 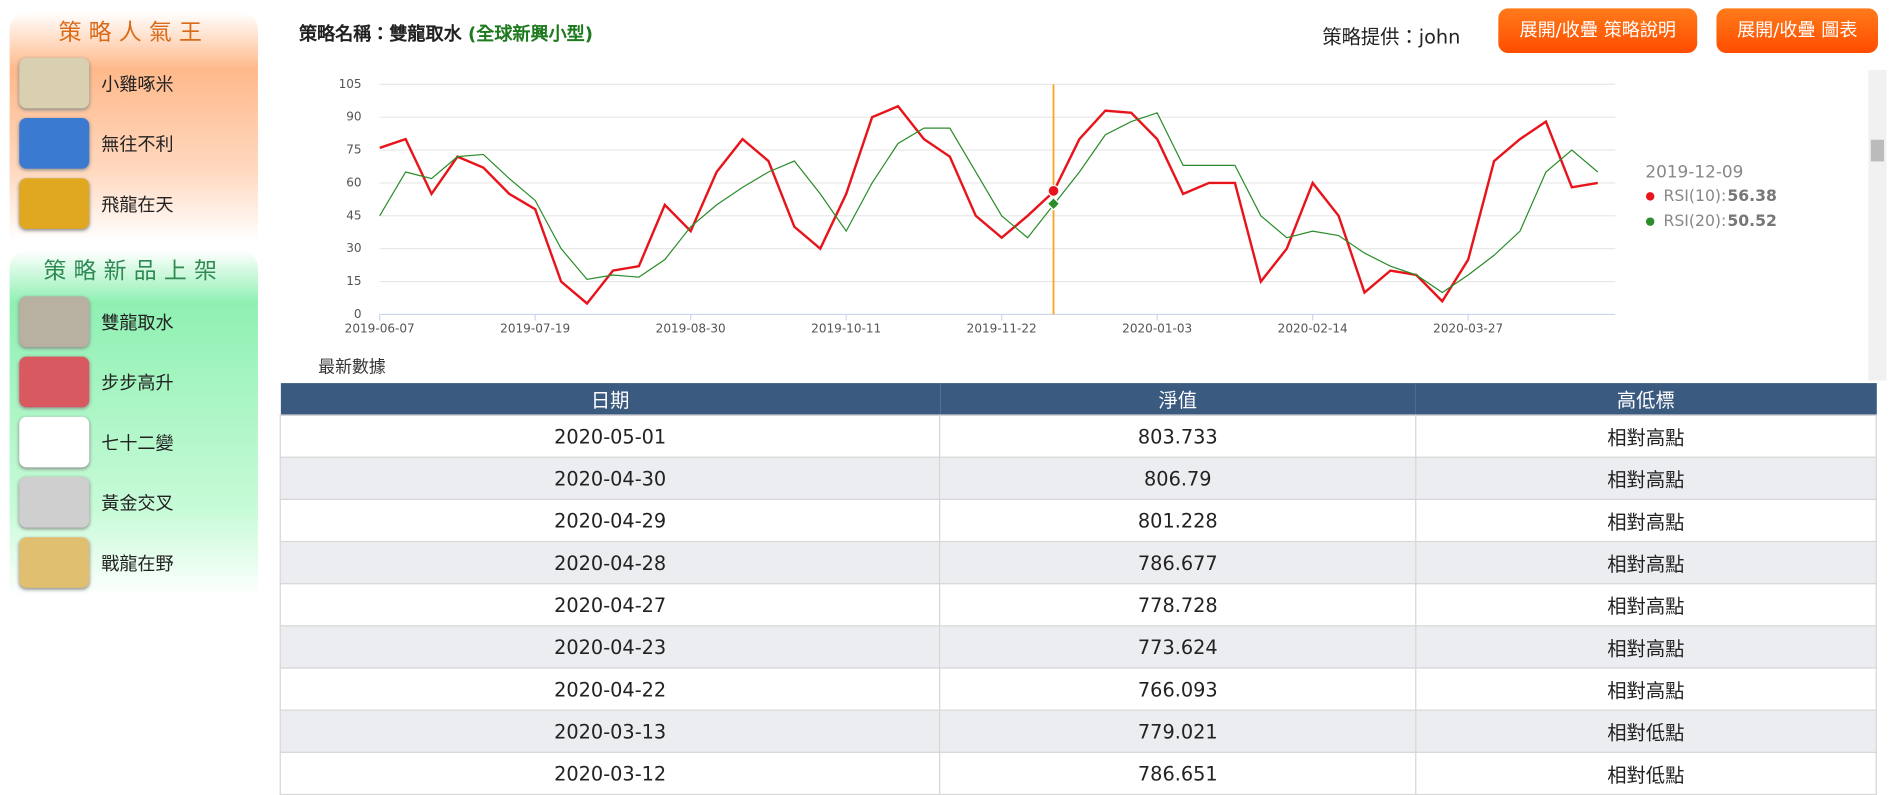 I want to click on x-tick-label: 2019-10-11, so click(x=846, y=328).